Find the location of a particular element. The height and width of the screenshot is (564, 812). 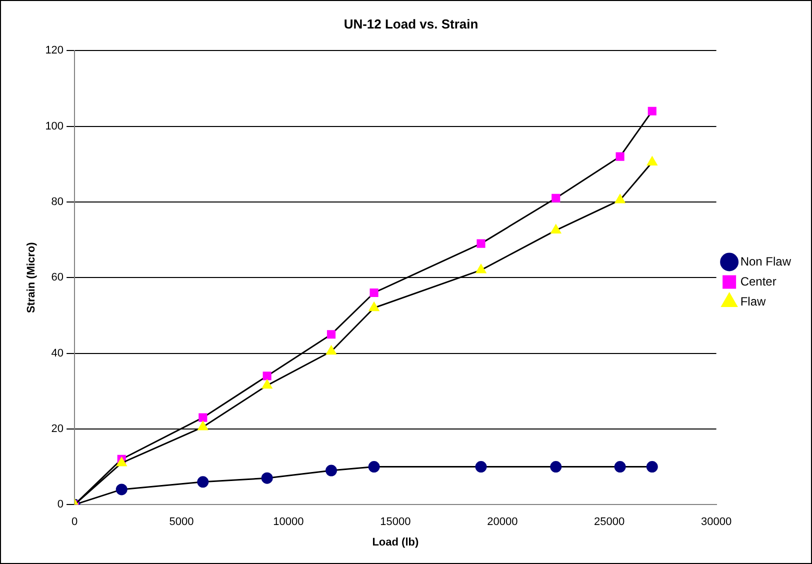

x-tick-label: 5000 is located at coordinates (181, 522).